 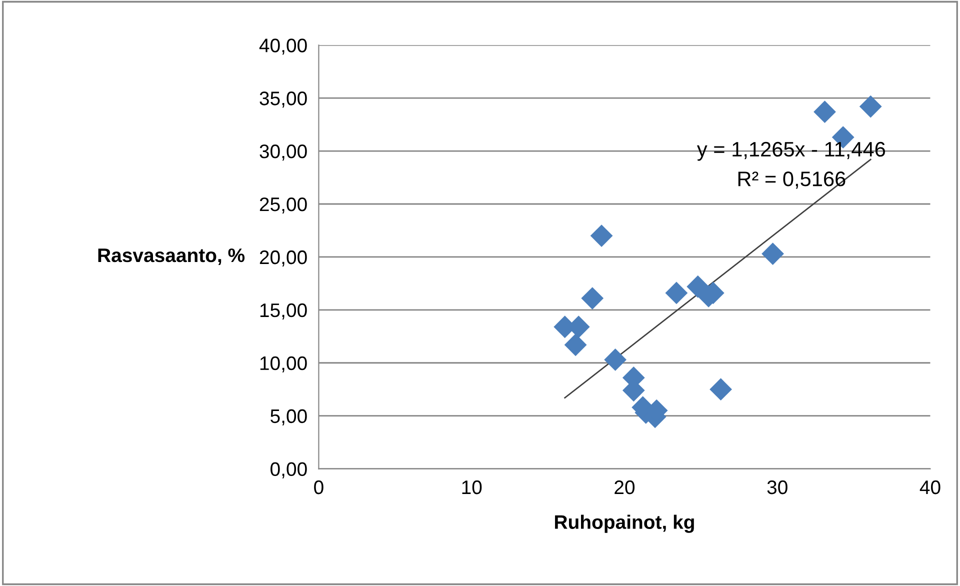 I want to click on x-tick-label: 20, so click(x=624, y=487).